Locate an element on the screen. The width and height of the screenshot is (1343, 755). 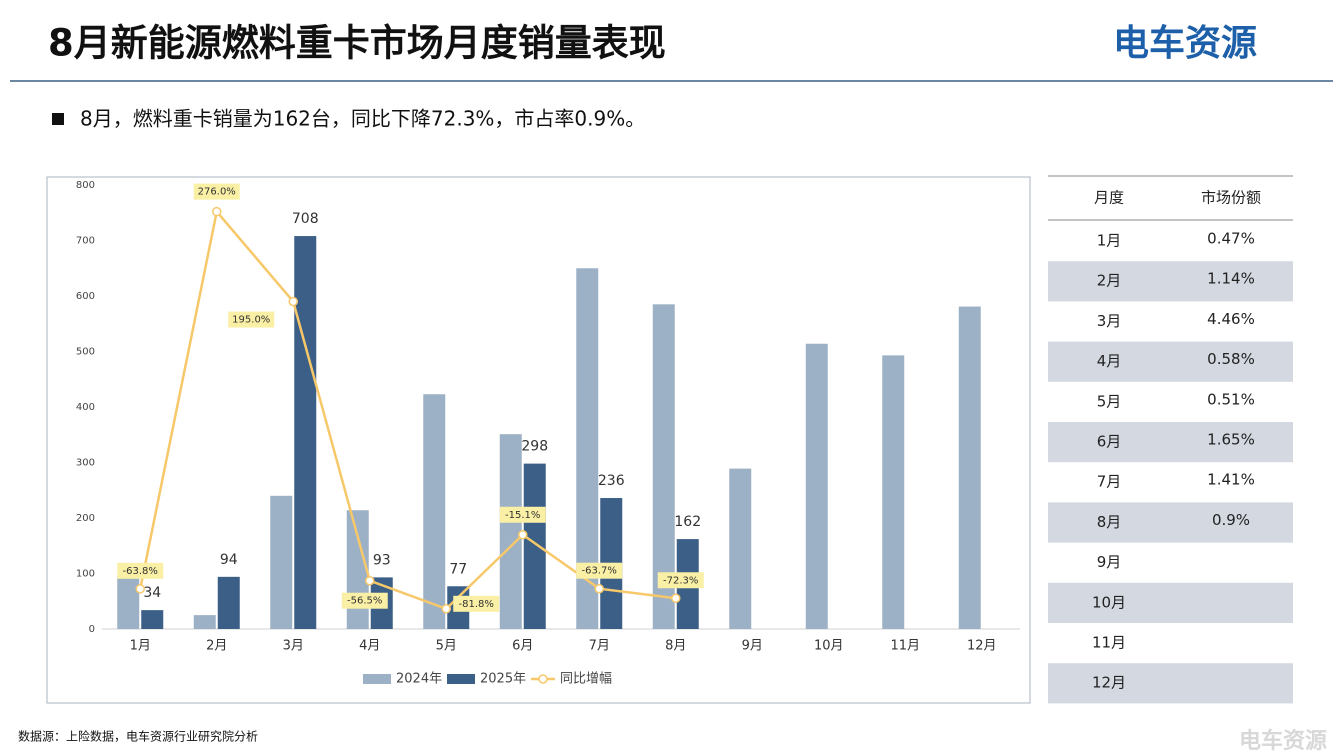
line-value-label: -15.1% is located at coordinates (522, 515).